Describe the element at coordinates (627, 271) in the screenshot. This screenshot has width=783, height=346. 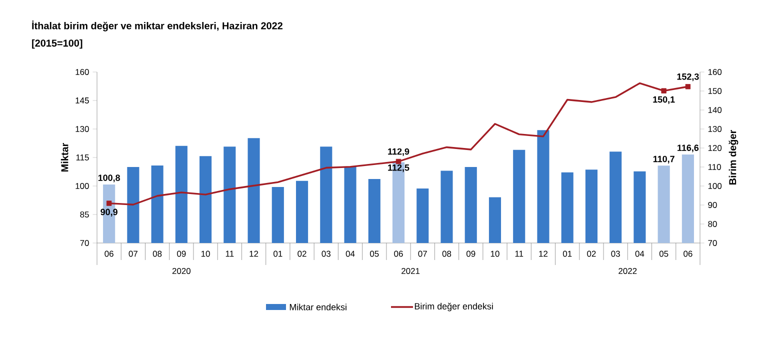
I see `text: 2022` at that location.